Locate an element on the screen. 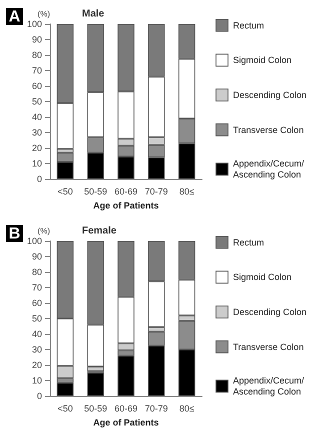 This screenshot has width=320, height=434. text: B is located at coordinates (14, 234).